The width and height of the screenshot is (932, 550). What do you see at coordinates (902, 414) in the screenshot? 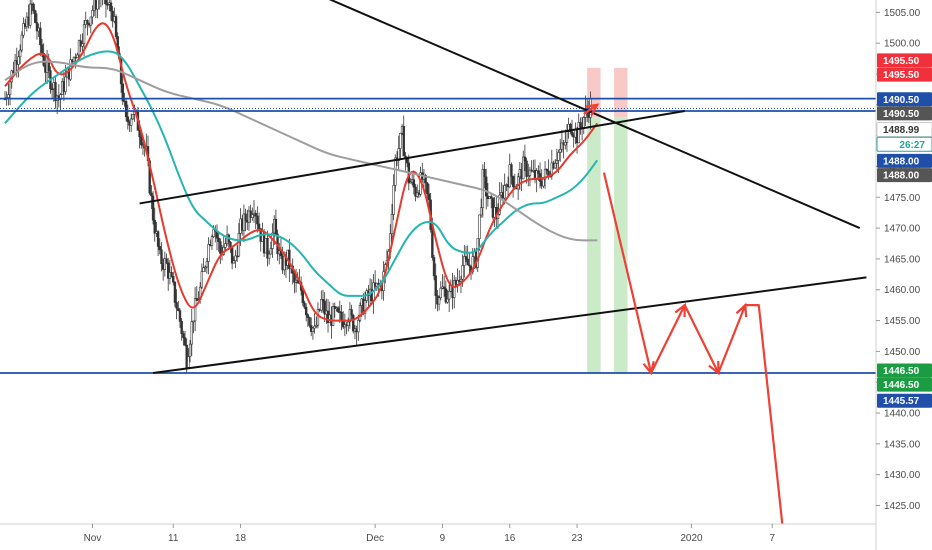
I see `y-tick-label: 1440.00` at bounding box center [902, 414].